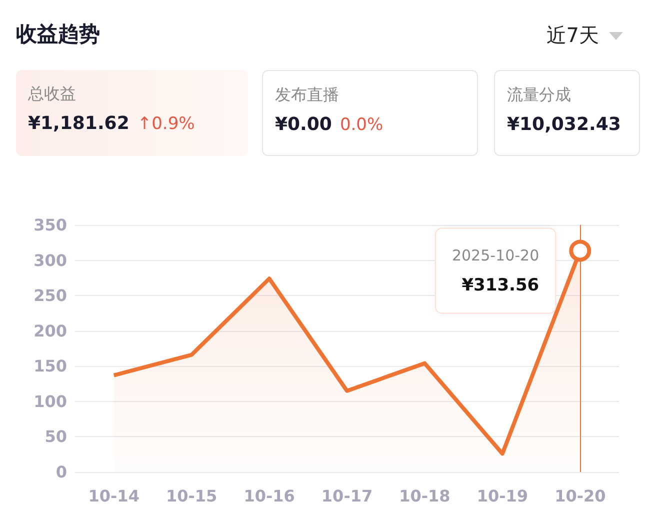 The image size is (649, 517). What do you see at coordinates (572, 35) in the screenshot?
I see `text: 近7天` at bounding box center [572, 35].